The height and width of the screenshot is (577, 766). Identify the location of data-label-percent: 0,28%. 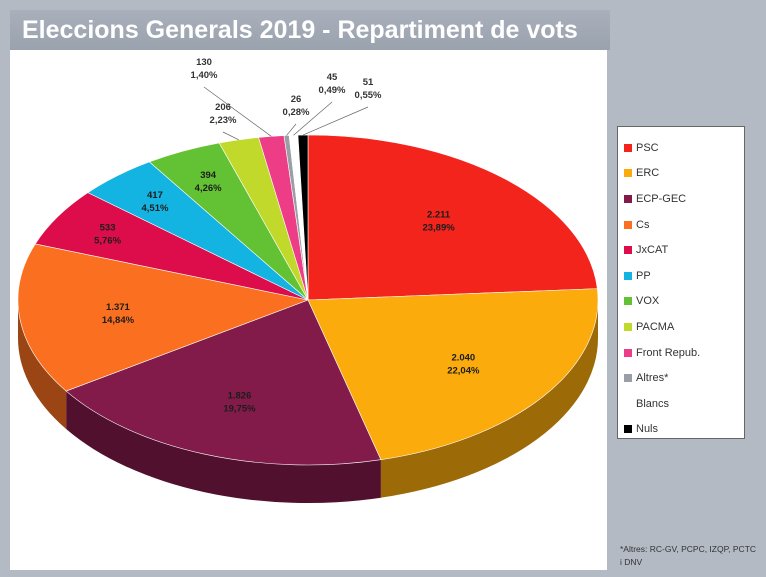
(296, 112).